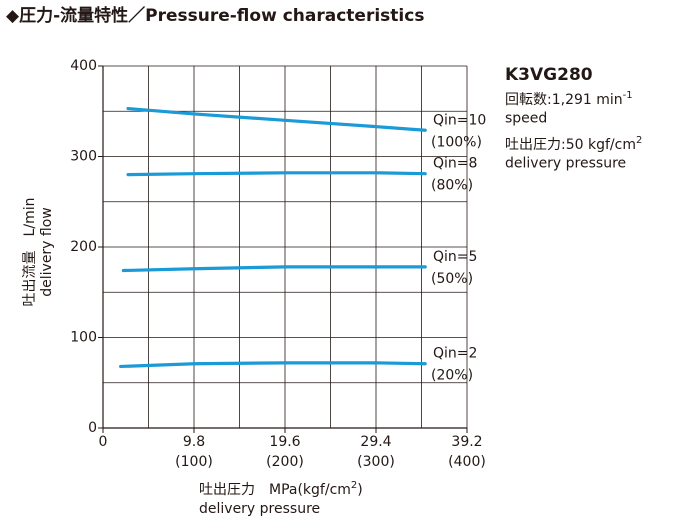 The width and height of the screenshot is (675, 518). What do you see at coordinates (452, 279) in the screenshot?
I see `series-percent: (50%)` at bounding box center [452, 279].